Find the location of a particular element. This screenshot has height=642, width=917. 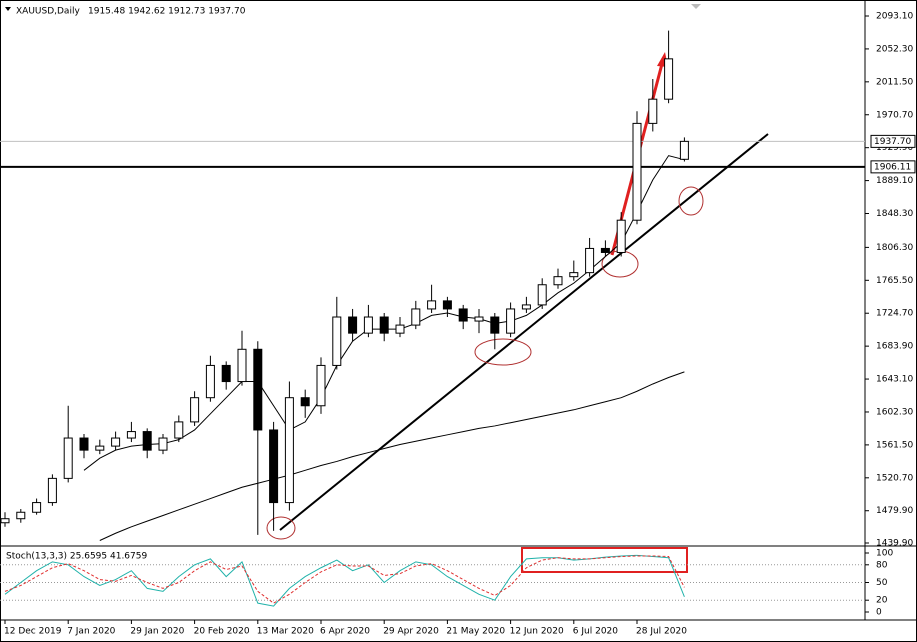

stoch-tick-label: 20 is located at coordinates (882, 601).